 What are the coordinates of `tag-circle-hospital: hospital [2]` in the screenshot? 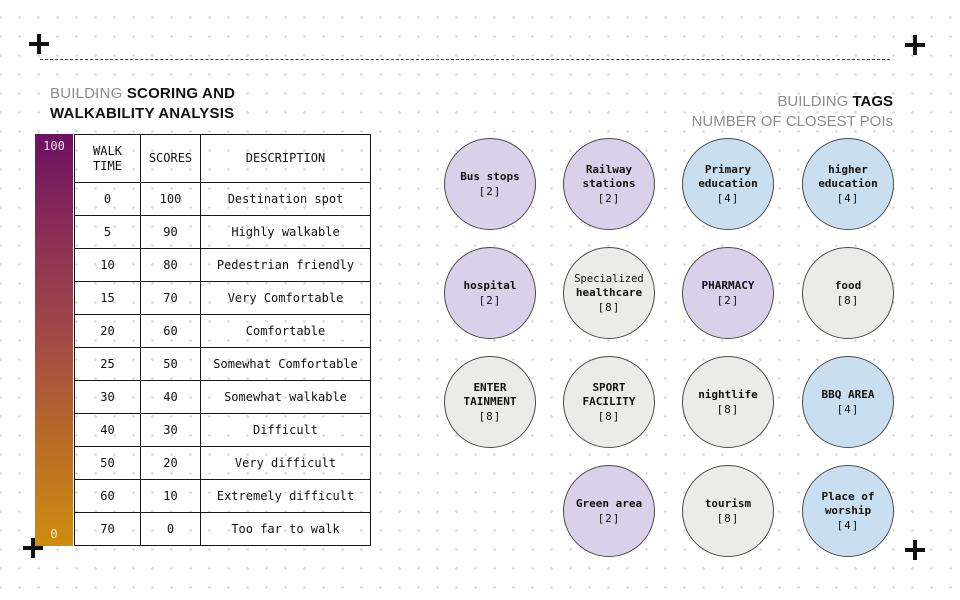 It's located at (490, 293).